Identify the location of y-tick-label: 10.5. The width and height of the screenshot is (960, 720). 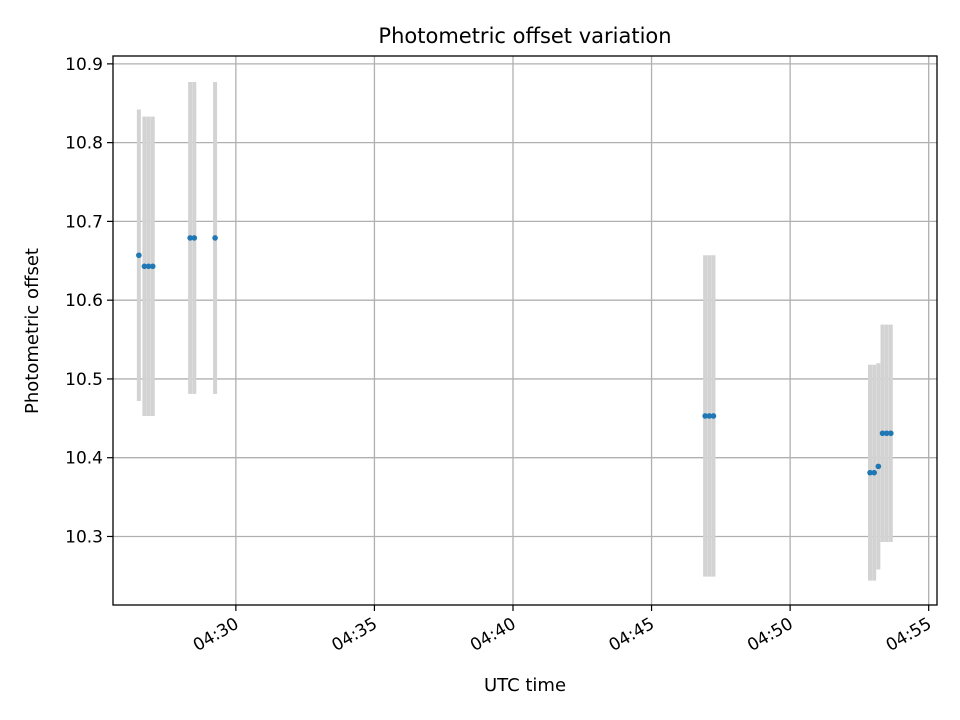
(84, 380).